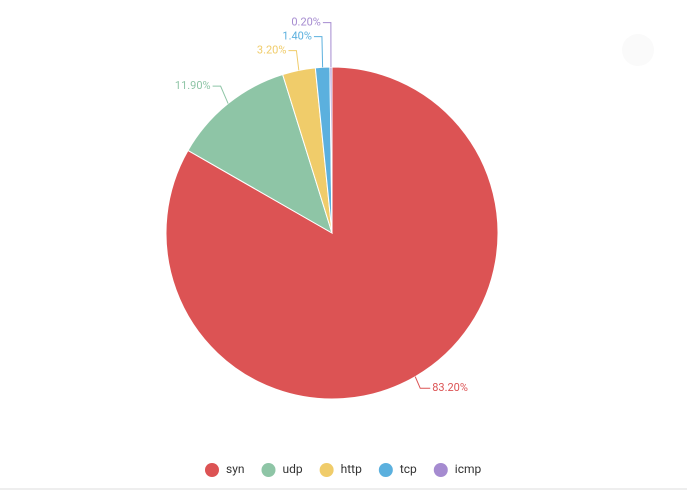  What do you see at coordinates (272, 49) in the screenshot?
I see `data-label: 3.20%` at bounding box center [272, 49].